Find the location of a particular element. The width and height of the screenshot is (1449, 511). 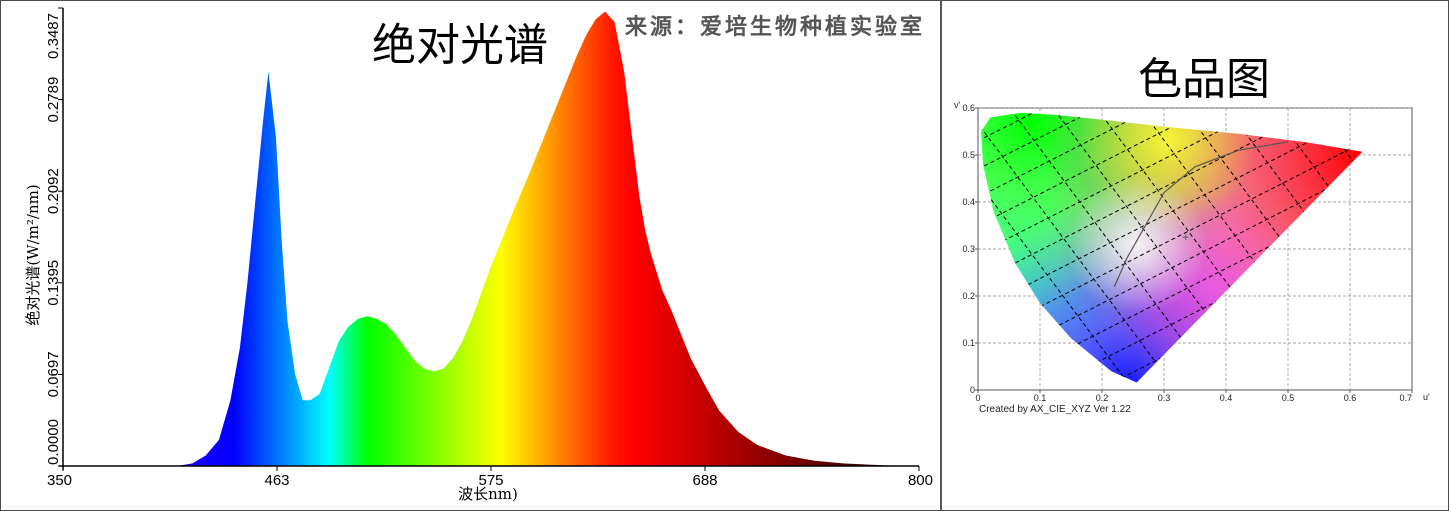

cie-x-tick-label: 0.3 is located at coordinates (1164, 398).